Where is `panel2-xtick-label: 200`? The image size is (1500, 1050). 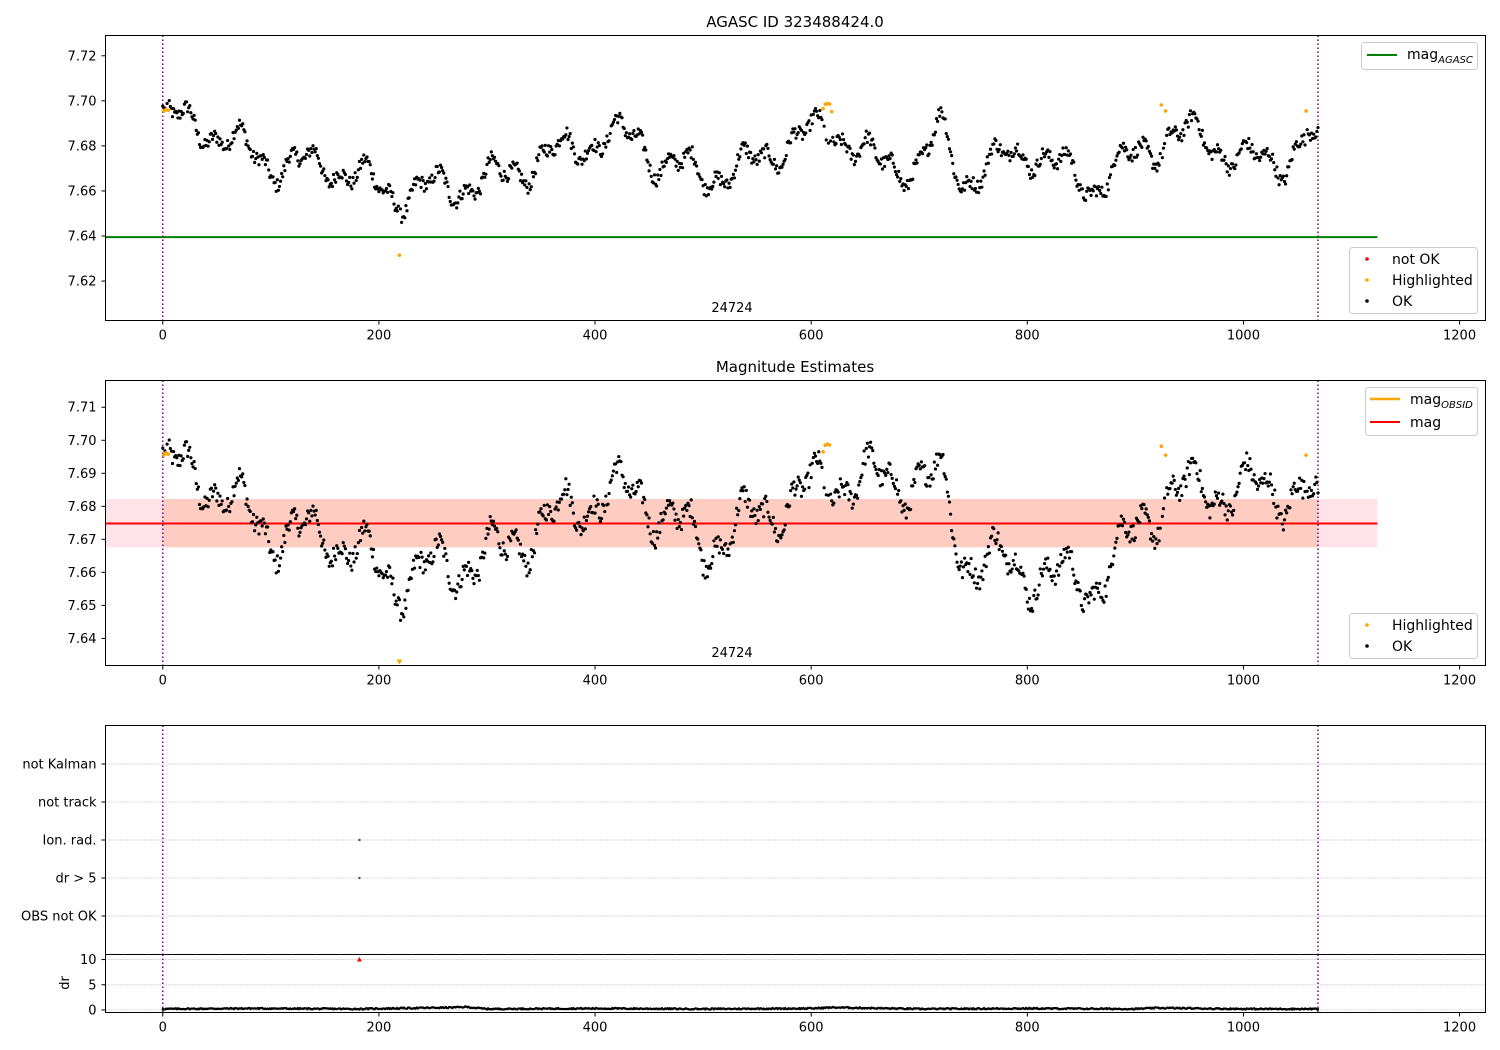 panel2-xtick-label: 200 is located at coordinates (378, 681).